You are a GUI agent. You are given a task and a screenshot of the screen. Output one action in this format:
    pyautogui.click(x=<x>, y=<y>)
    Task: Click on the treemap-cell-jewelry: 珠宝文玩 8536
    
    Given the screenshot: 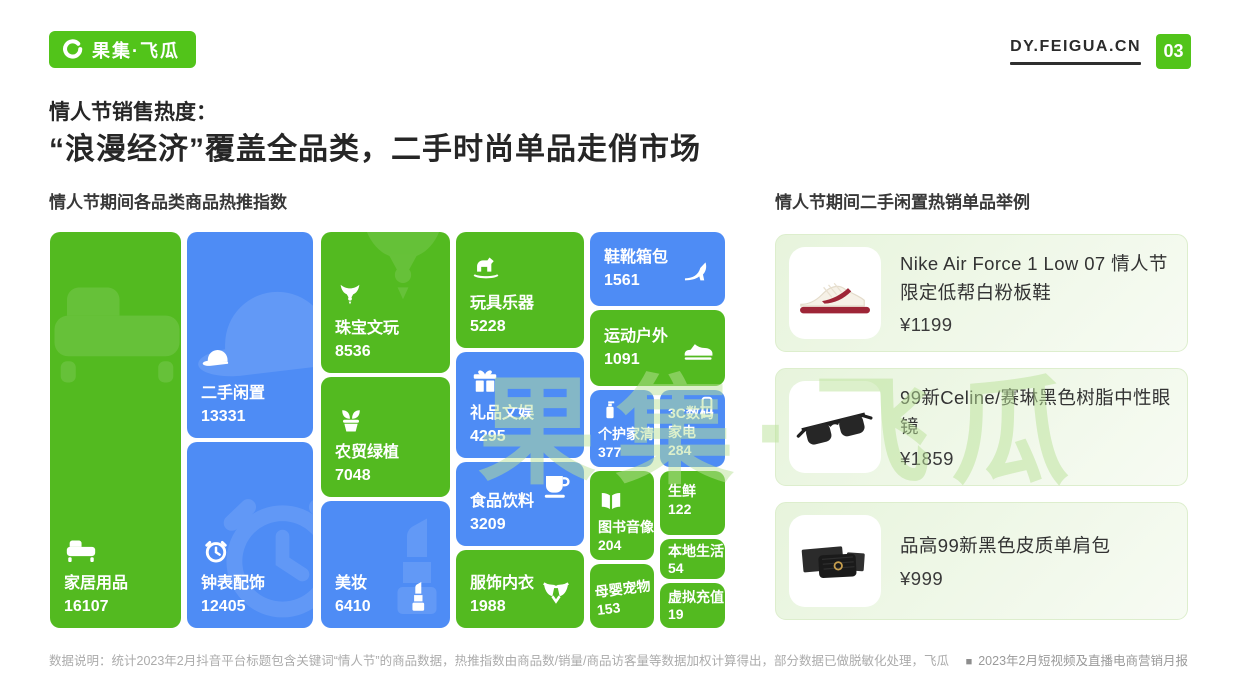 What is the action you would take?
    pyautogui.click(x=385, y=302)
    